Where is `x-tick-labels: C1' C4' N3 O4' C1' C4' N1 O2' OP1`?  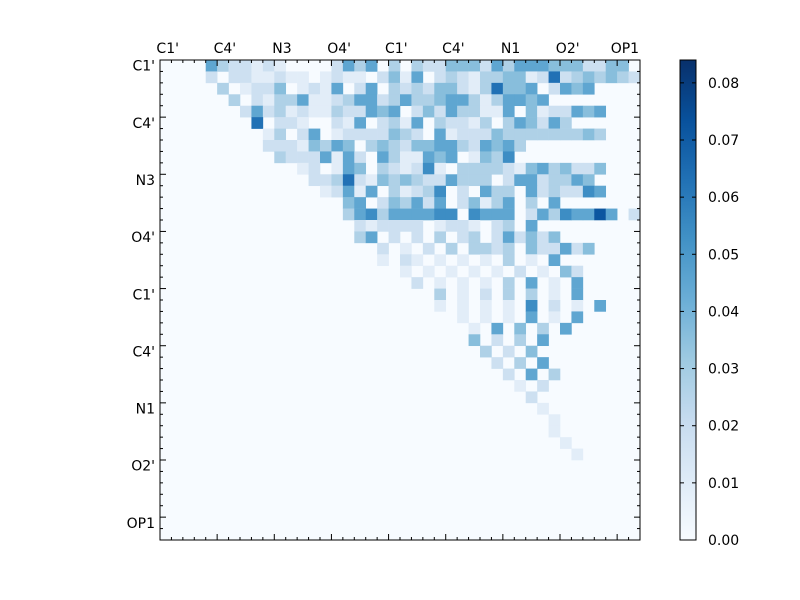 x-tick-labels: C1' C4' N3 O4' C1' C4' N1 O2' OP1 is located at coordinates (397, 49).